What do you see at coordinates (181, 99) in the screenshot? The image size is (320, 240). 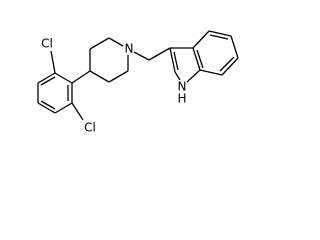 I see `atom-label: H` at bounding box center [181, 99].